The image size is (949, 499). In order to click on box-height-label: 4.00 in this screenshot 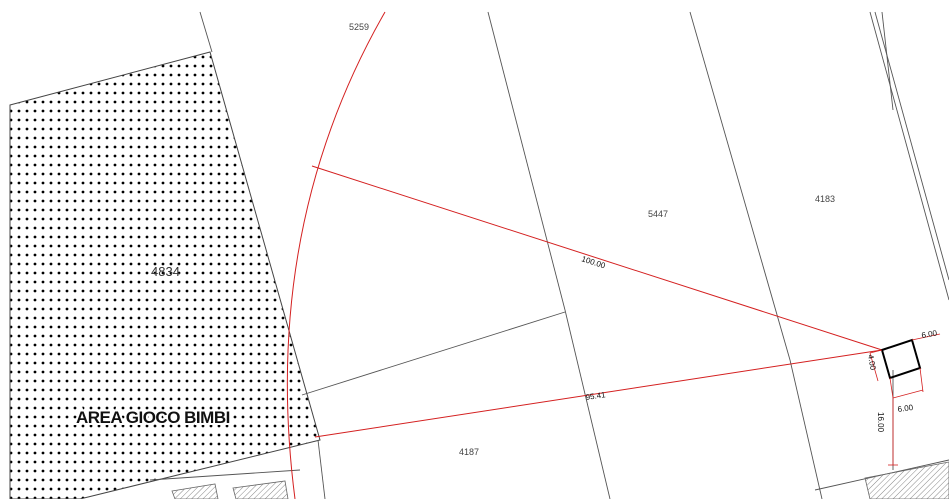, I will do `click(872, 362)`.